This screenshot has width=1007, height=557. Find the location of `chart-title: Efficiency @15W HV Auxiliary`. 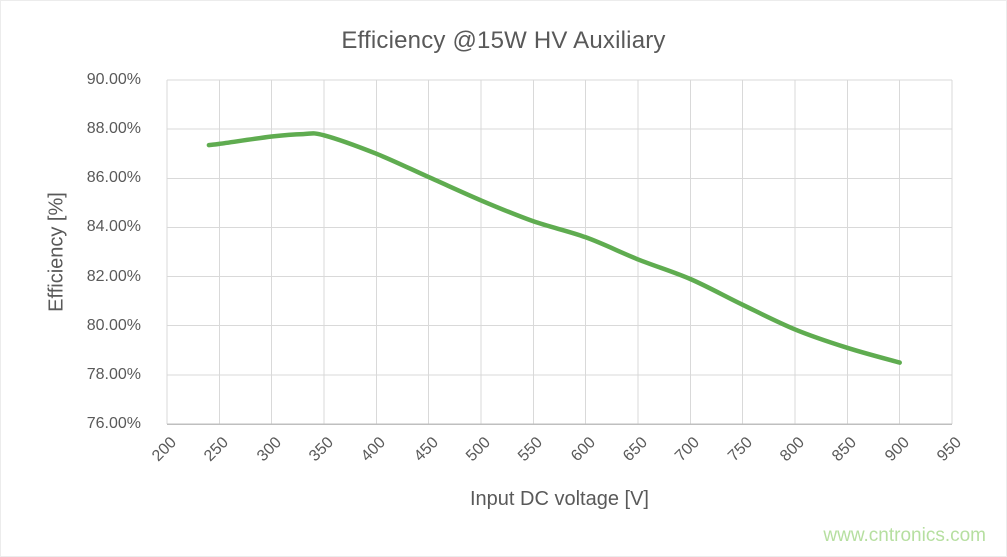

chart-title: Efficiency @15W HV Auxiliary is located at coordinates (503, 40).